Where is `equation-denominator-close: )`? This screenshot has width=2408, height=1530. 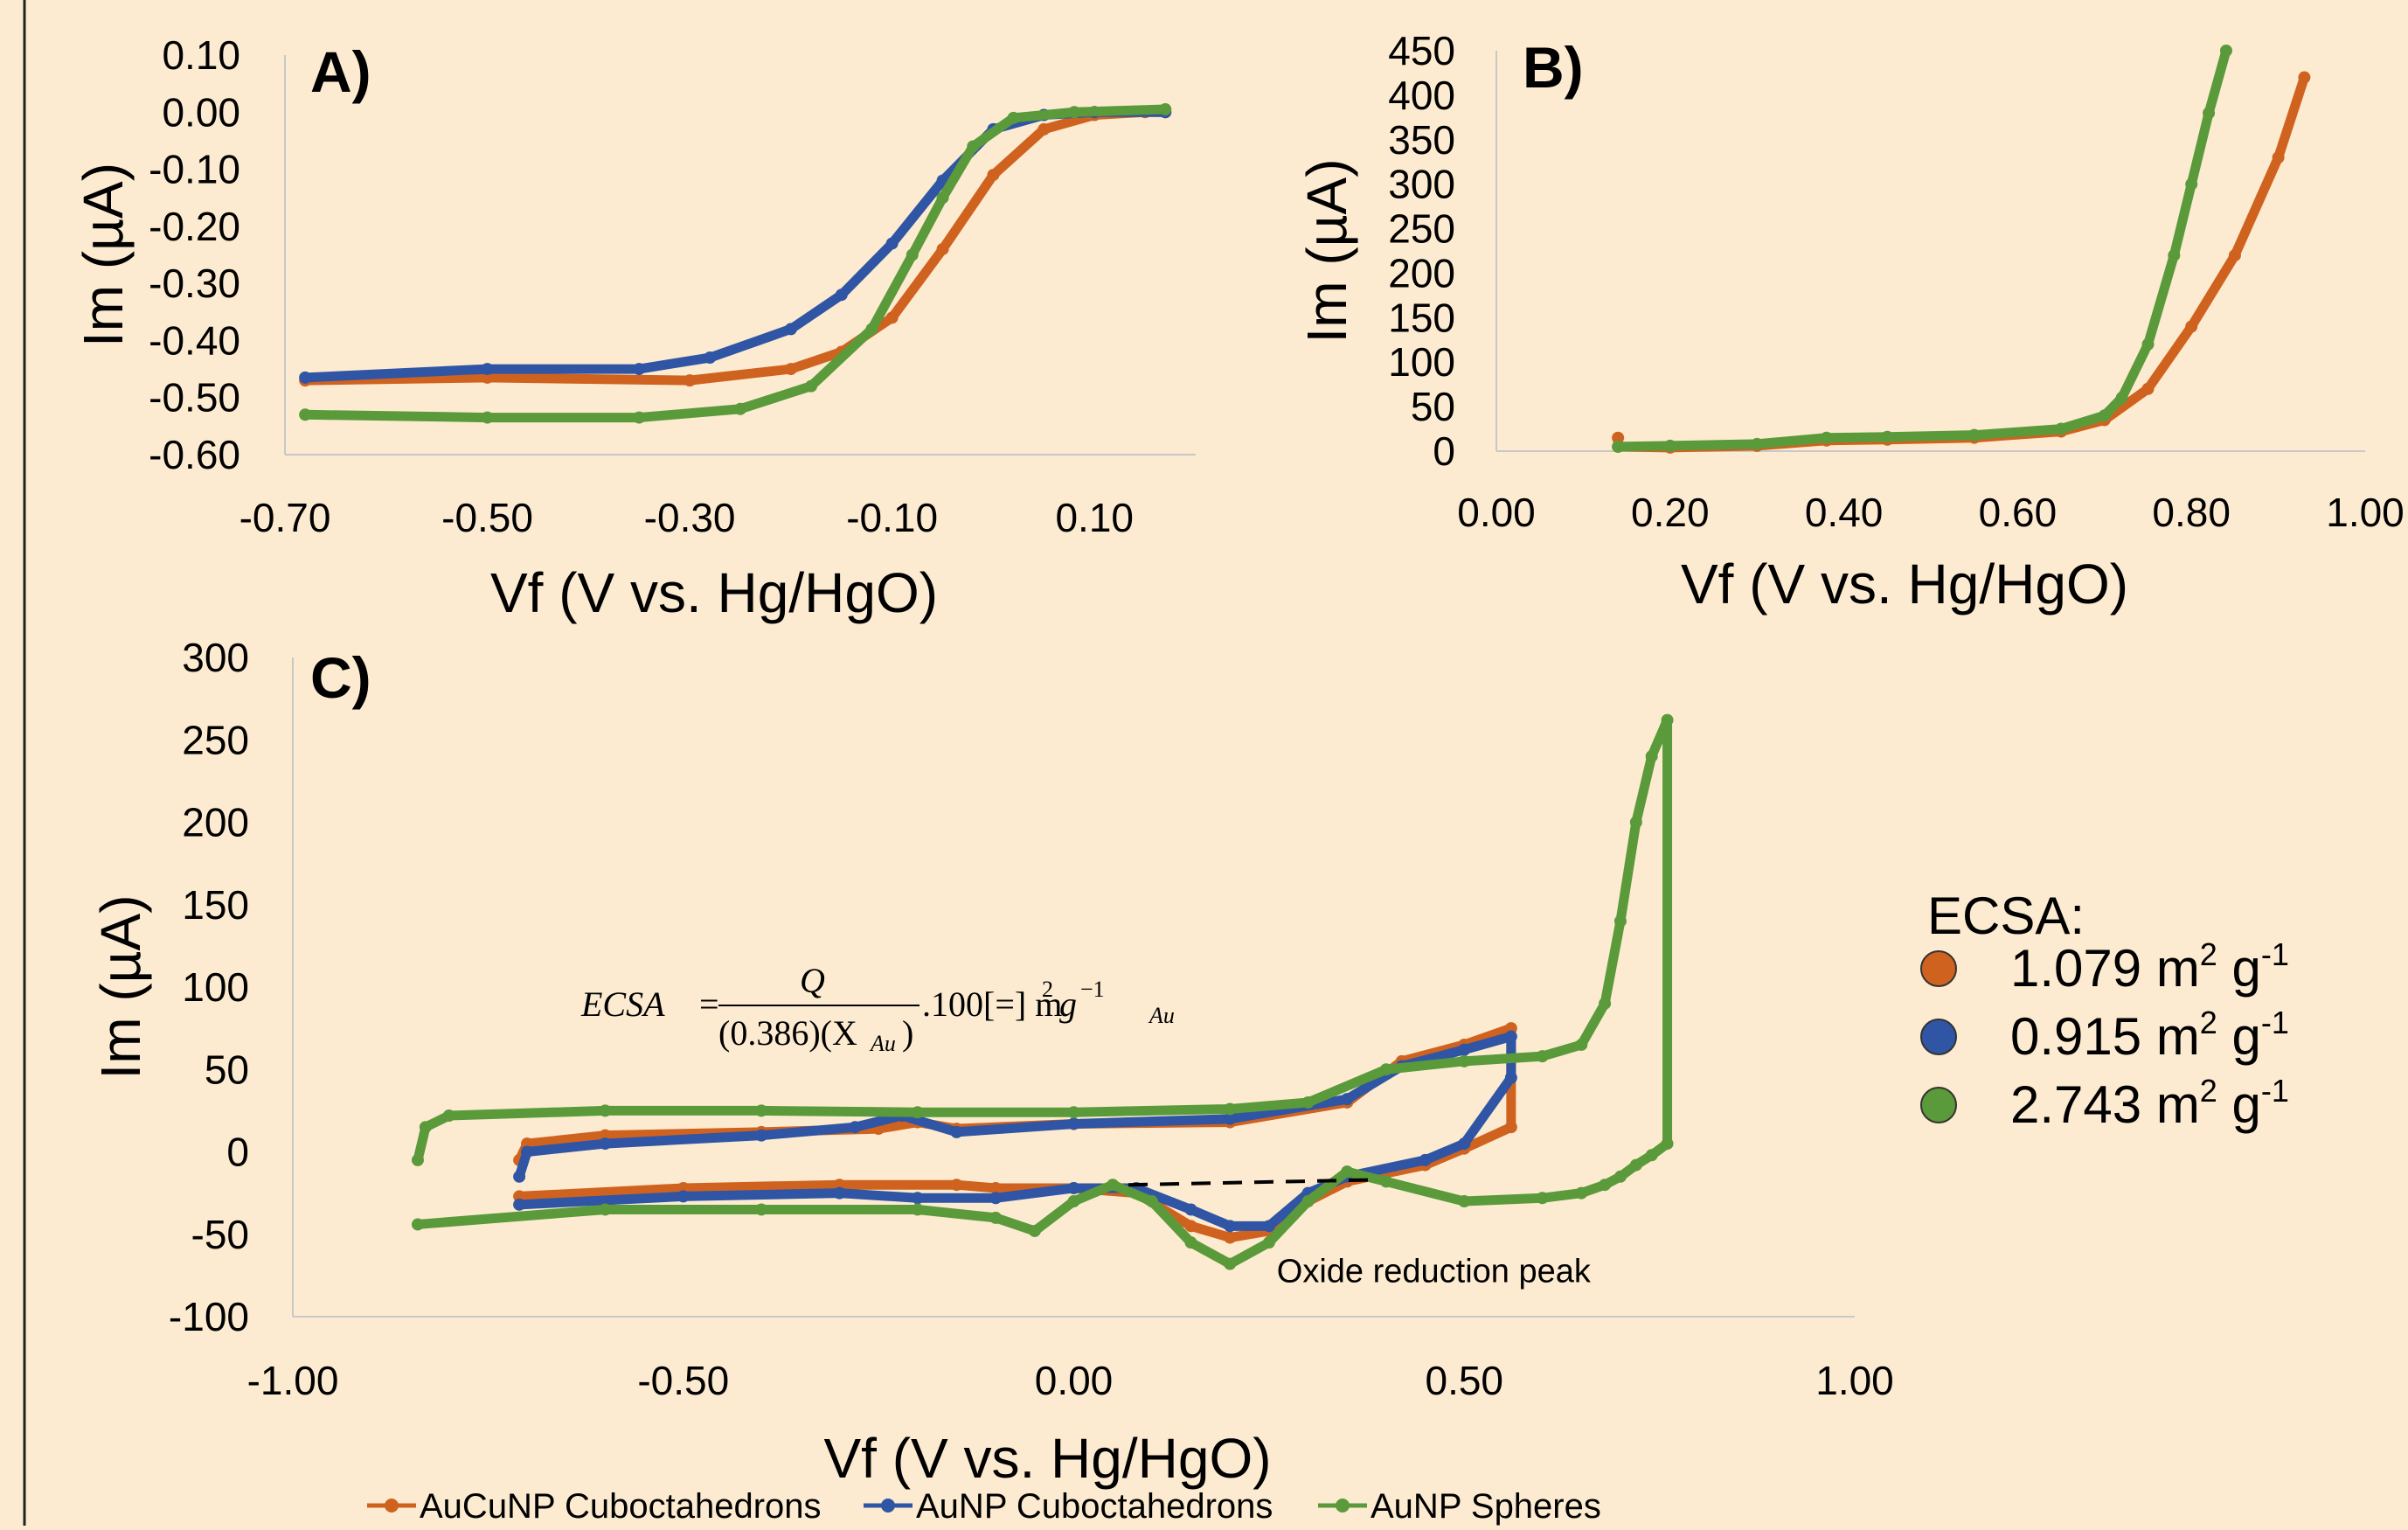 equation-denominator-close: ) is located at coordinates (907, 1033).